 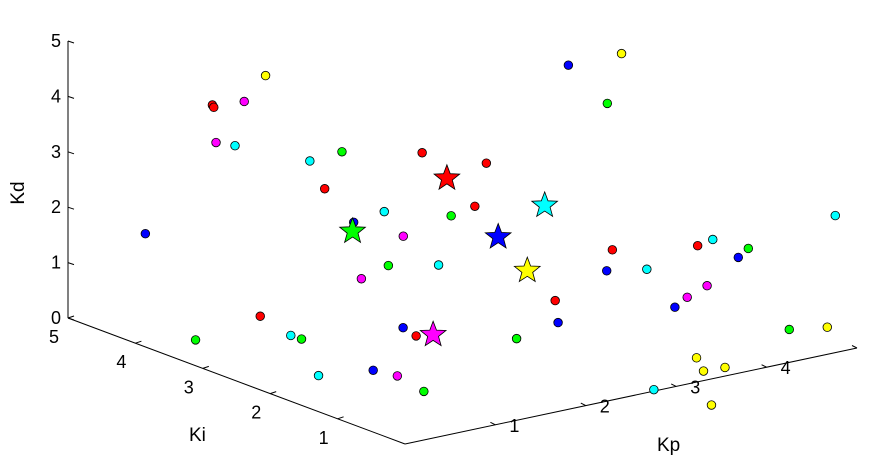 I want to click on kp-tick-label: 2, so click(x=605, y=407).